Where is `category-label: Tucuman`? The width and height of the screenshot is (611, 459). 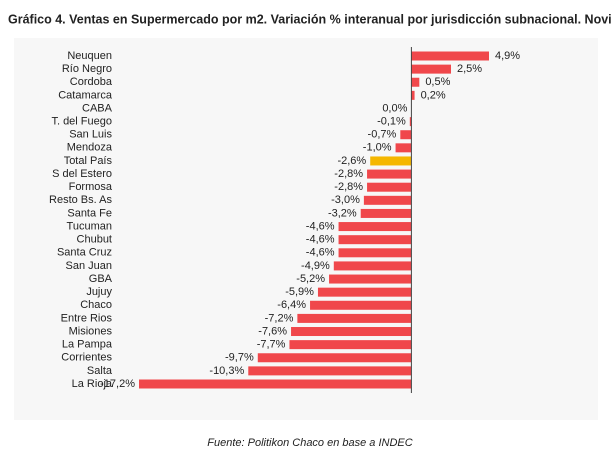
category-label: Tucuman is located at coordinates (89, 226).